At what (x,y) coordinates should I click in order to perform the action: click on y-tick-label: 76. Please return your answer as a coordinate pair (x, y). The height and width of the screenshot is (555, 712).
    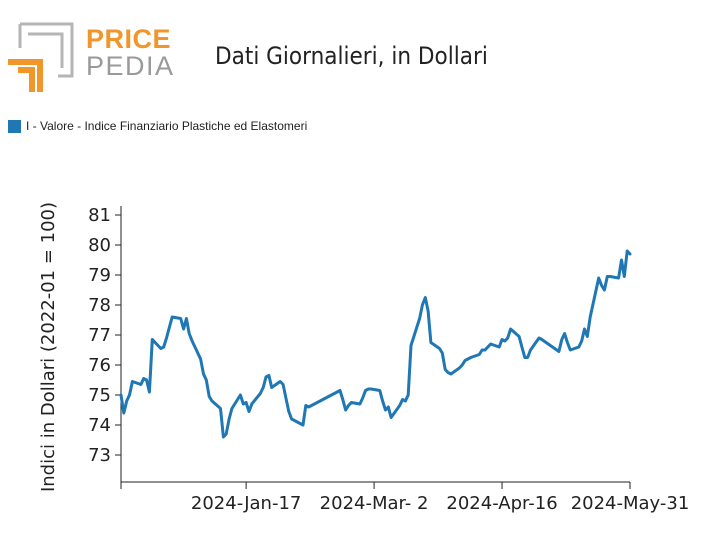
    Looking at the image, I should click on (99, 365).